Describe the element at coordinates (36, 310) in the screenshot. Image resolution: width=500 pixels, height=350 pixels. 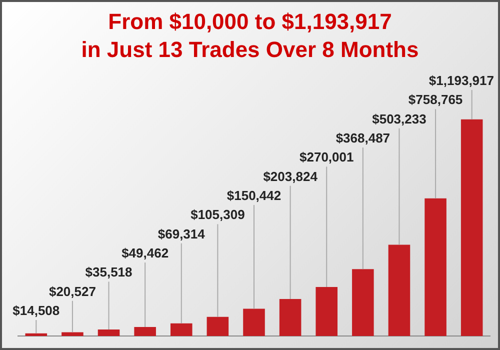
I see `data-label: $14,508` at that location.